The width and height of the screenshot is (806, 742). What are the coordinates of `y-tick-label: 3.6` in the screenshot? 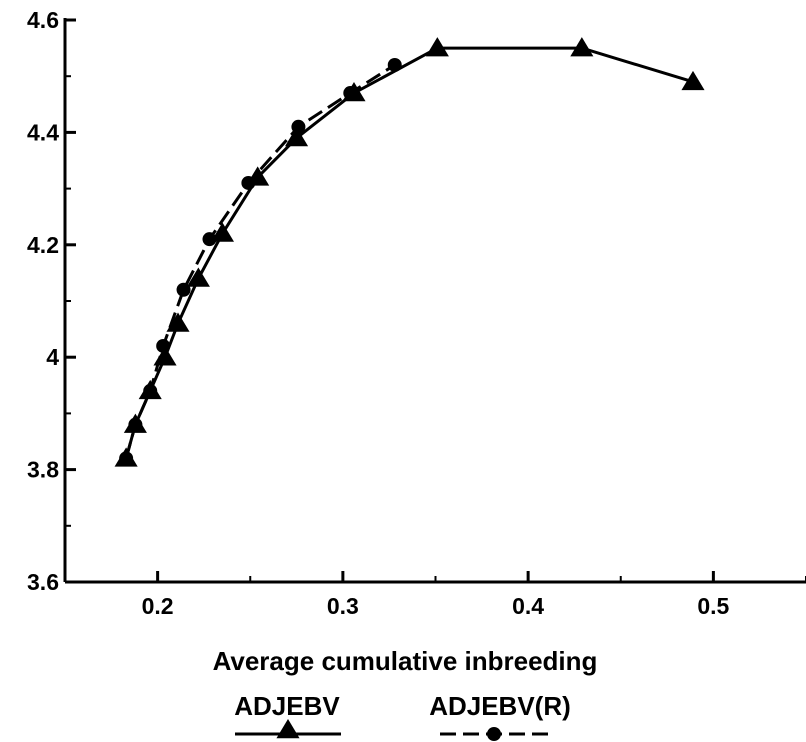 It's located at (43, 582).